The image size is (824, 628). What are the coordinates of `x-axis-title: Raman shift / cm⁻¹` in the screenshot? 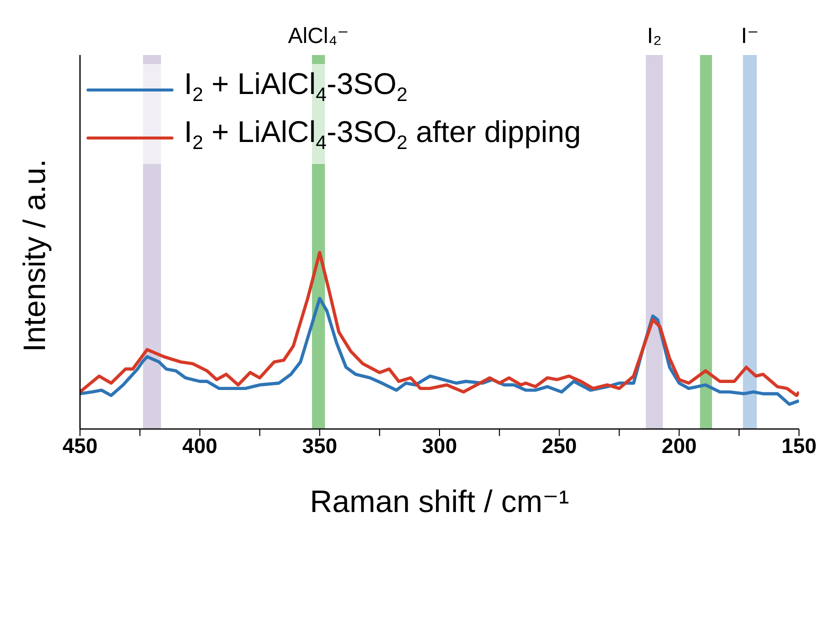 It's located at (440, 501).